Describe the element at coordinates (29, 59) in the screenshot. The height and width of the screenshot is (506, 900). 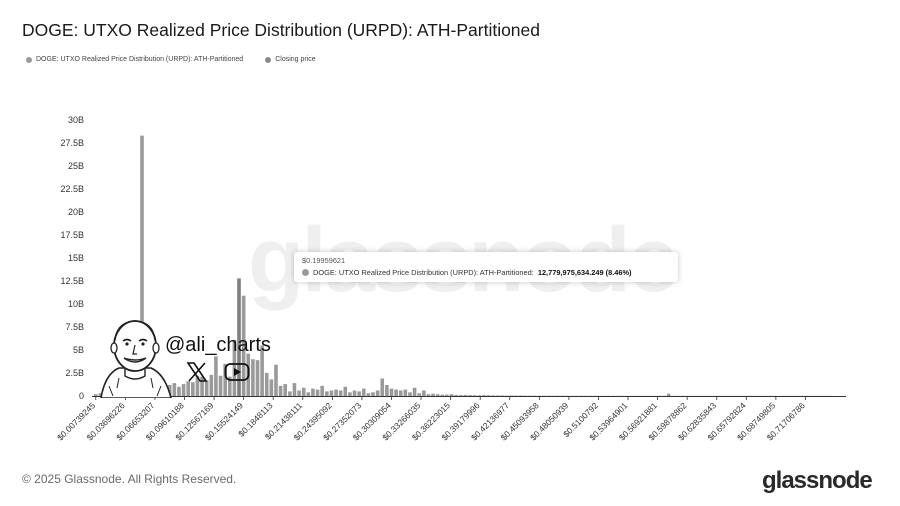
I see `legend-dot-icon` at that location.